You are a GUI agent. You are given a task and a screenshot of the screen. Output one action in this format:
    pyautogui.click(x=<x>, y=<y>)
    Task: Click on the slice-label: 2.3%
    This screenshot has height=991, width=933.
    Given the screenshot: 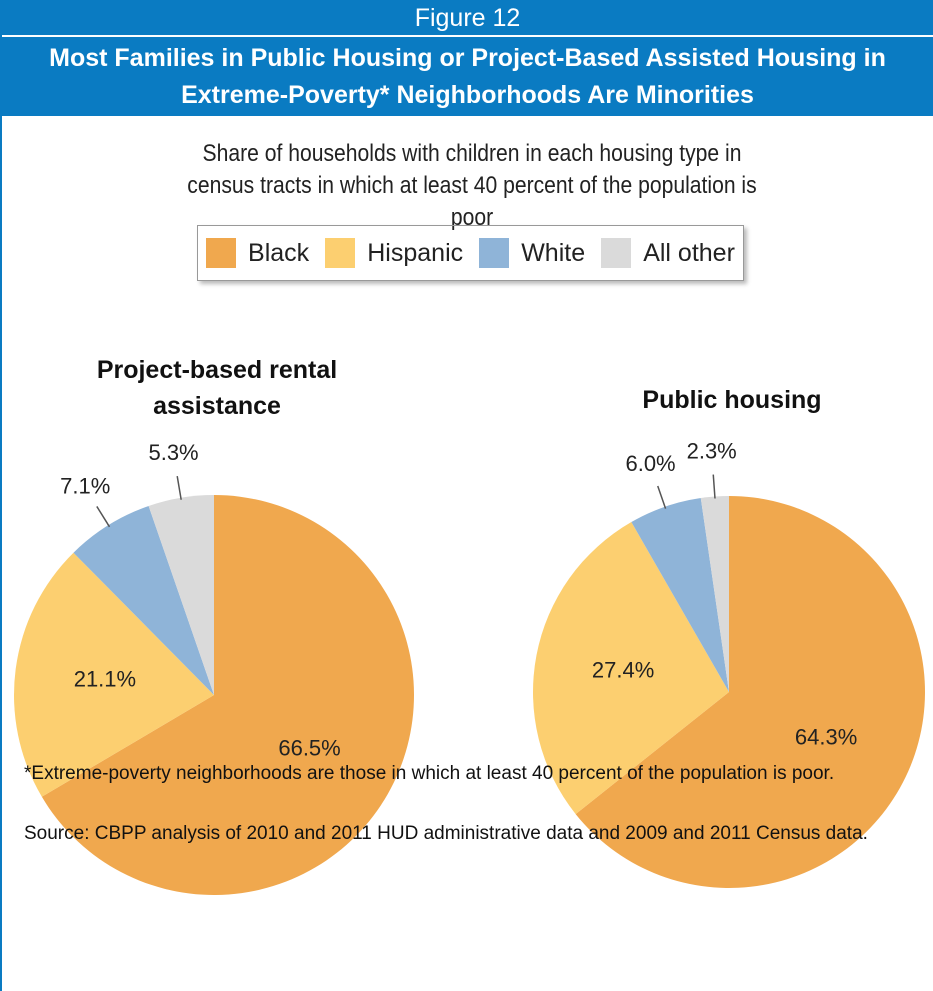 What is the action you would take?
    pyautogui.click(x=712, y=450)
    